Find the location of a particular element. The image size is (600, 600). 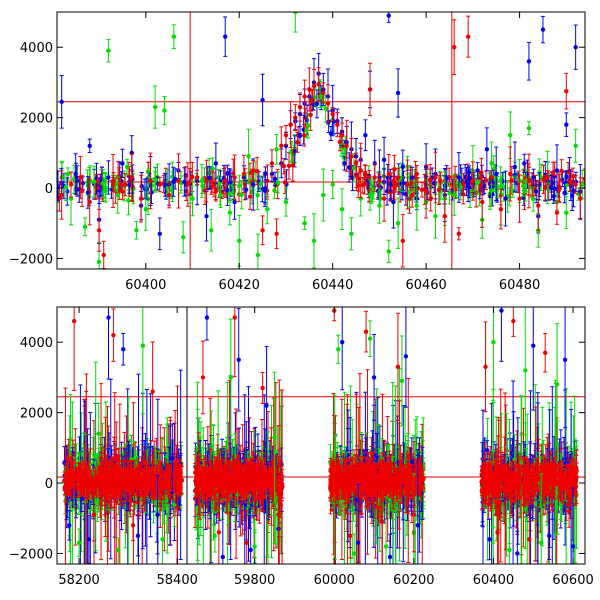

bottom-x-tick-label: 60600 is located at coordinates (572, 580).